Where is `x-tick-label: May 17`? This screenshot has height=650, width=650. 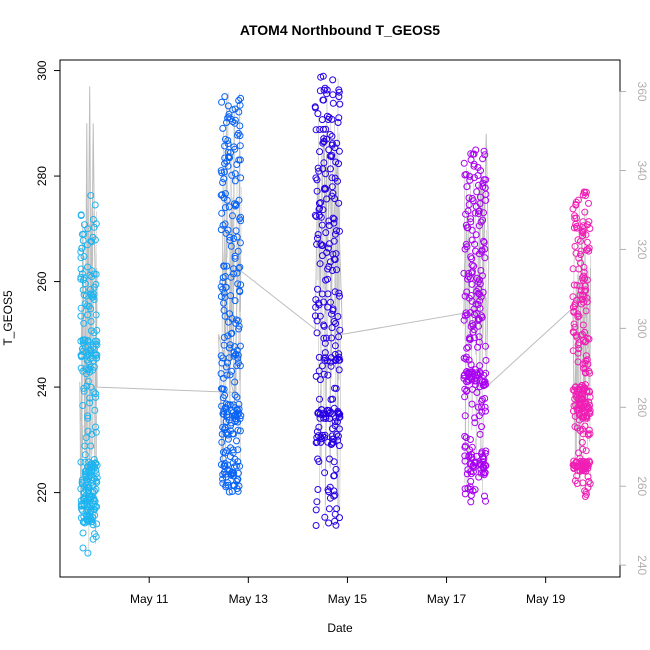
x-tick-label: May 17 is located at coordinates (447, 599).